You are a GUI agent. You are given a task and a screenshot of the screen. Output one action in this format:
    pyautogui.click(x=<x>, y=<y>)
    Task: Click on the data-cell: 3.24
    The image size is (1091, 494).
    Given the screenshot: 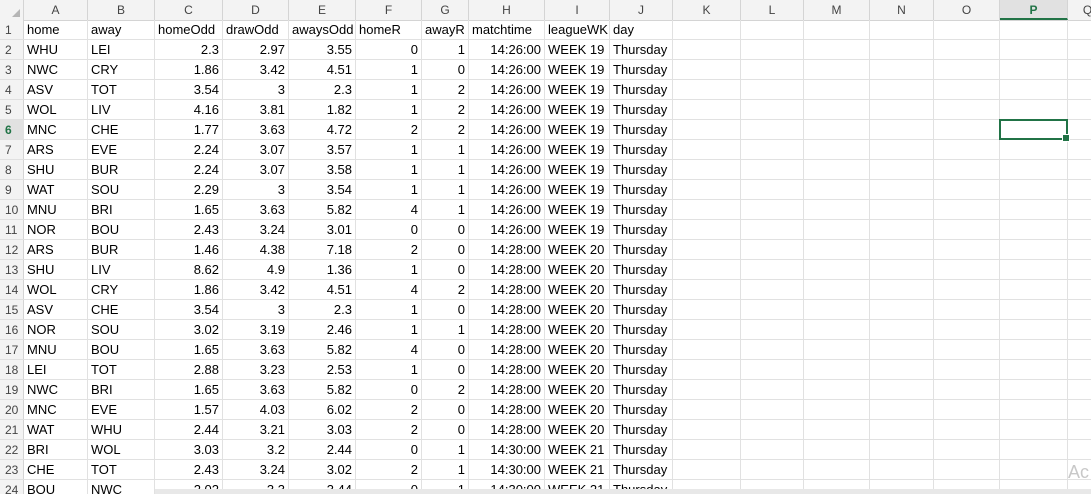 What is the action you would take?
    pyautogui.click(x=256, y=470)
    